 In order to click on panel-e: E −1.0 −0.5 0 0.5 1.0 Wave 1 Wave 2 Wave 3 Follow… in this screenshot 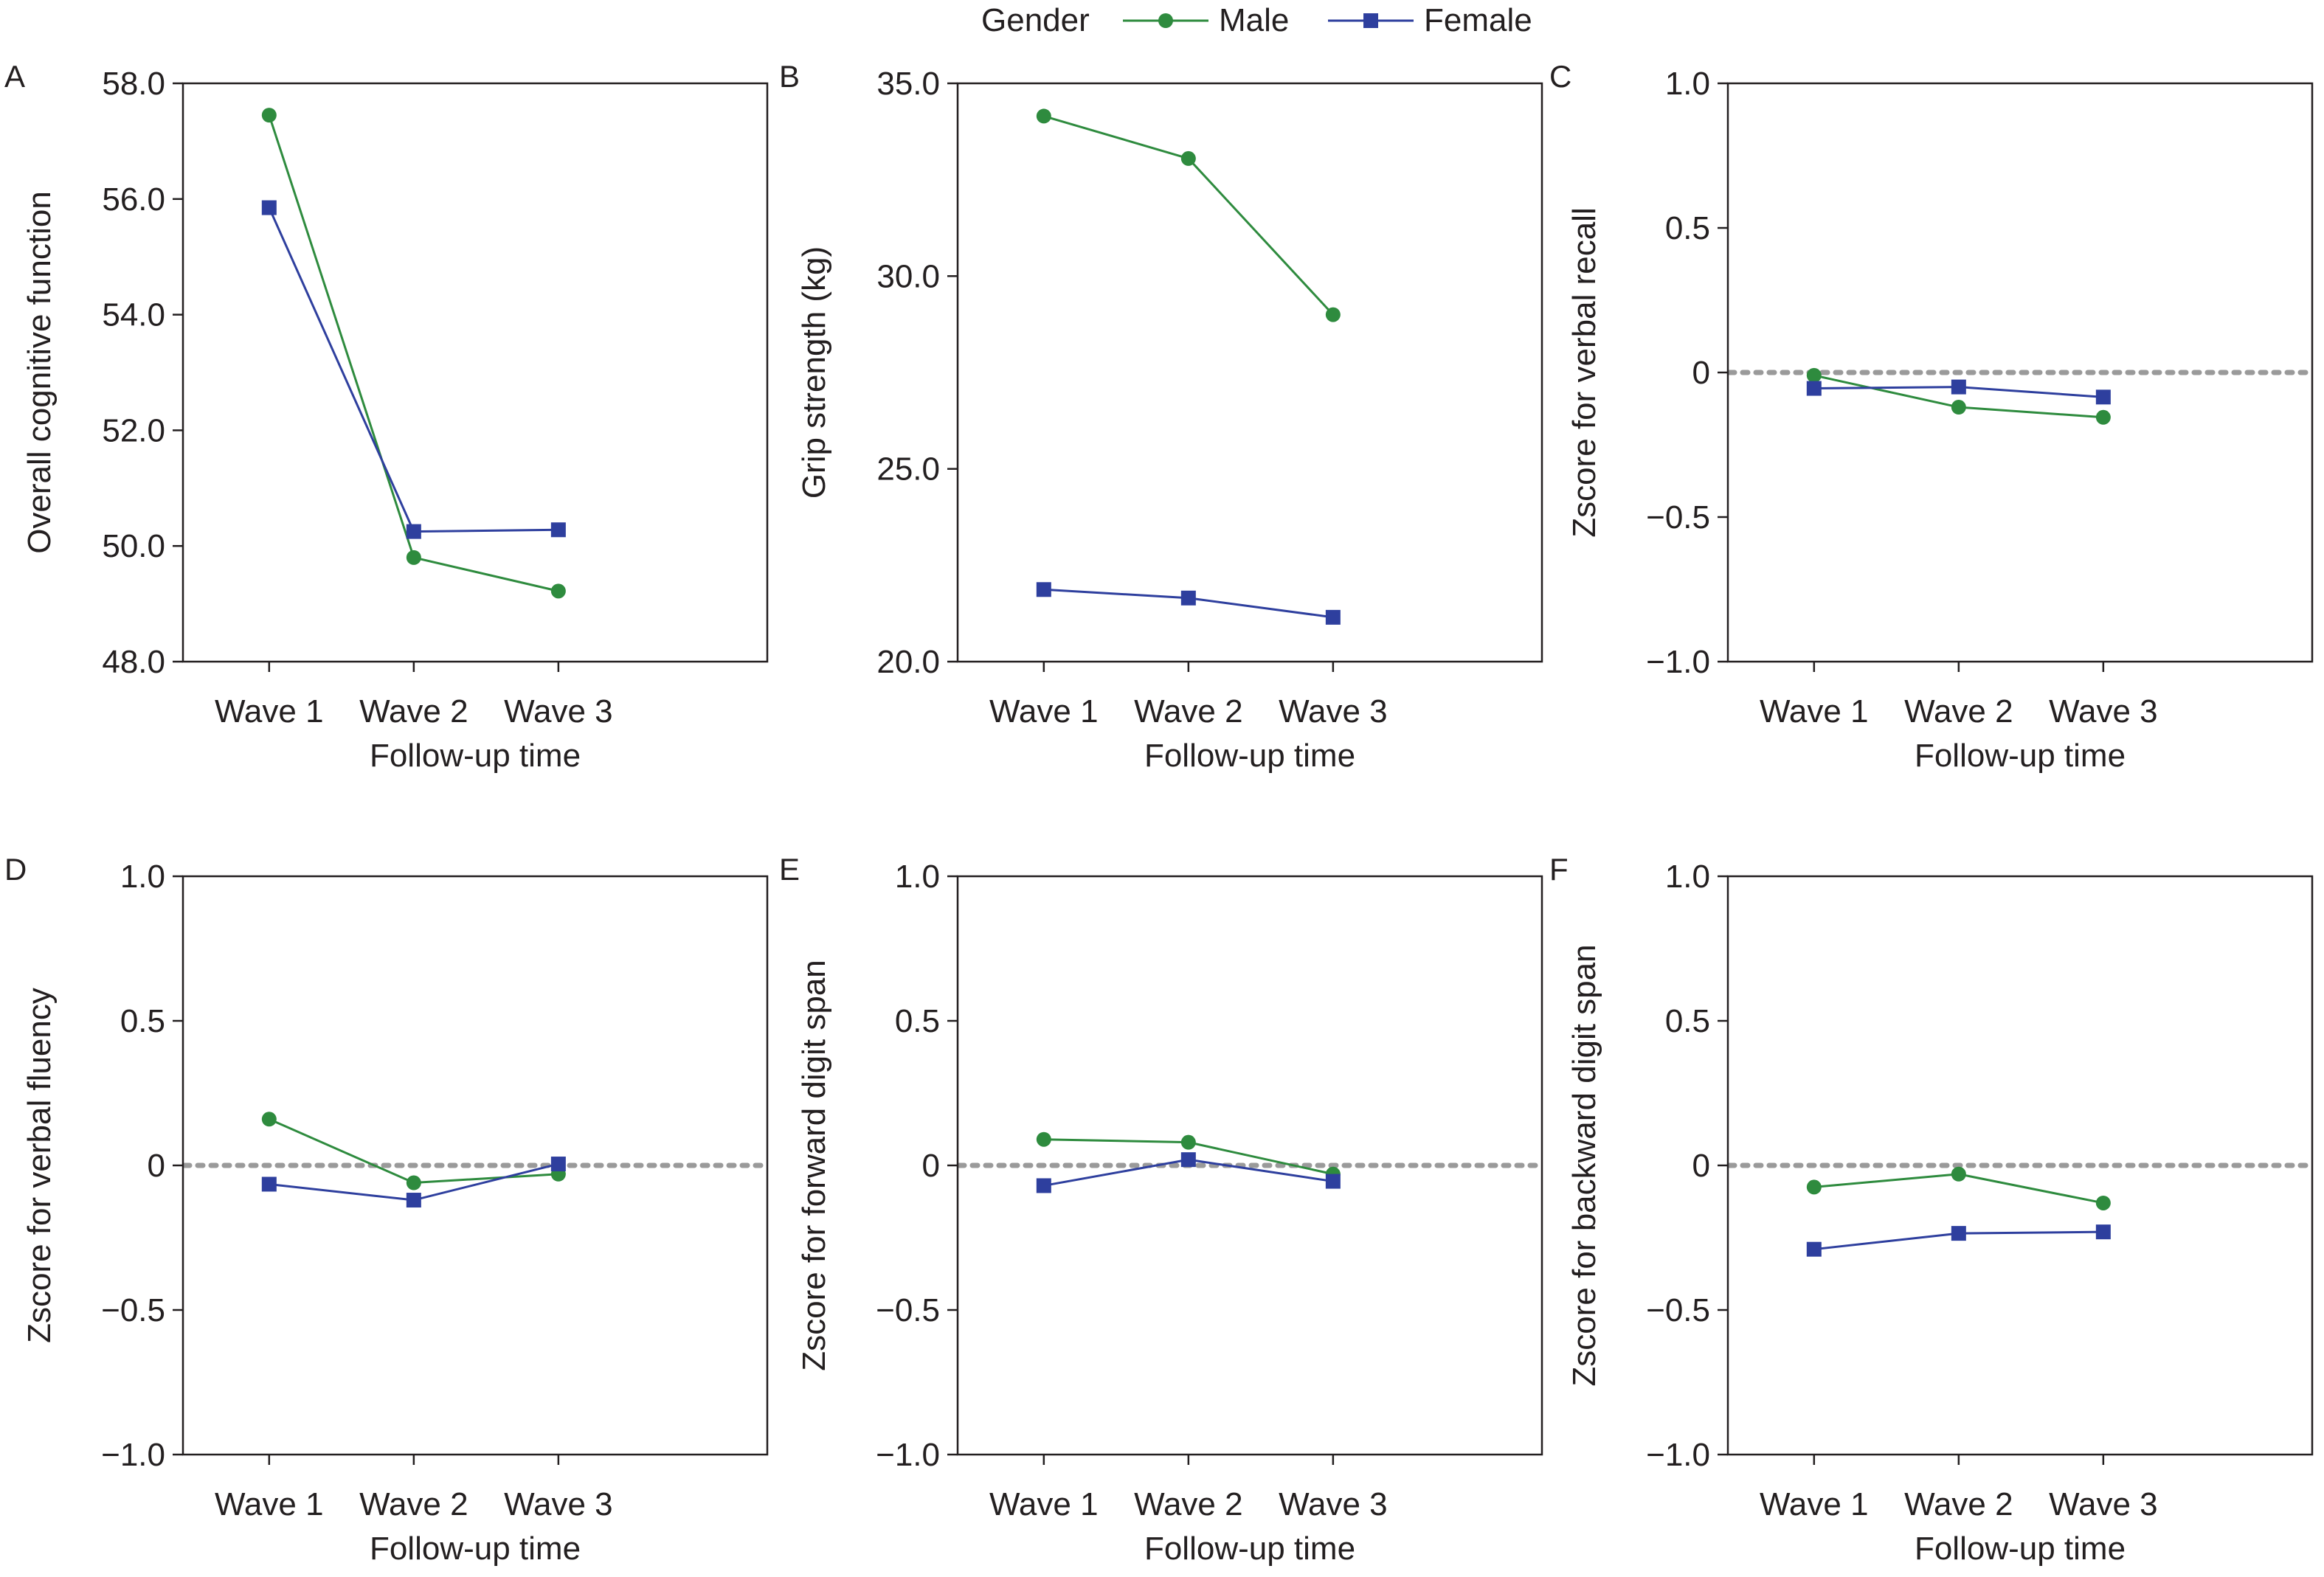, I will do `click(1161, 1209)`.